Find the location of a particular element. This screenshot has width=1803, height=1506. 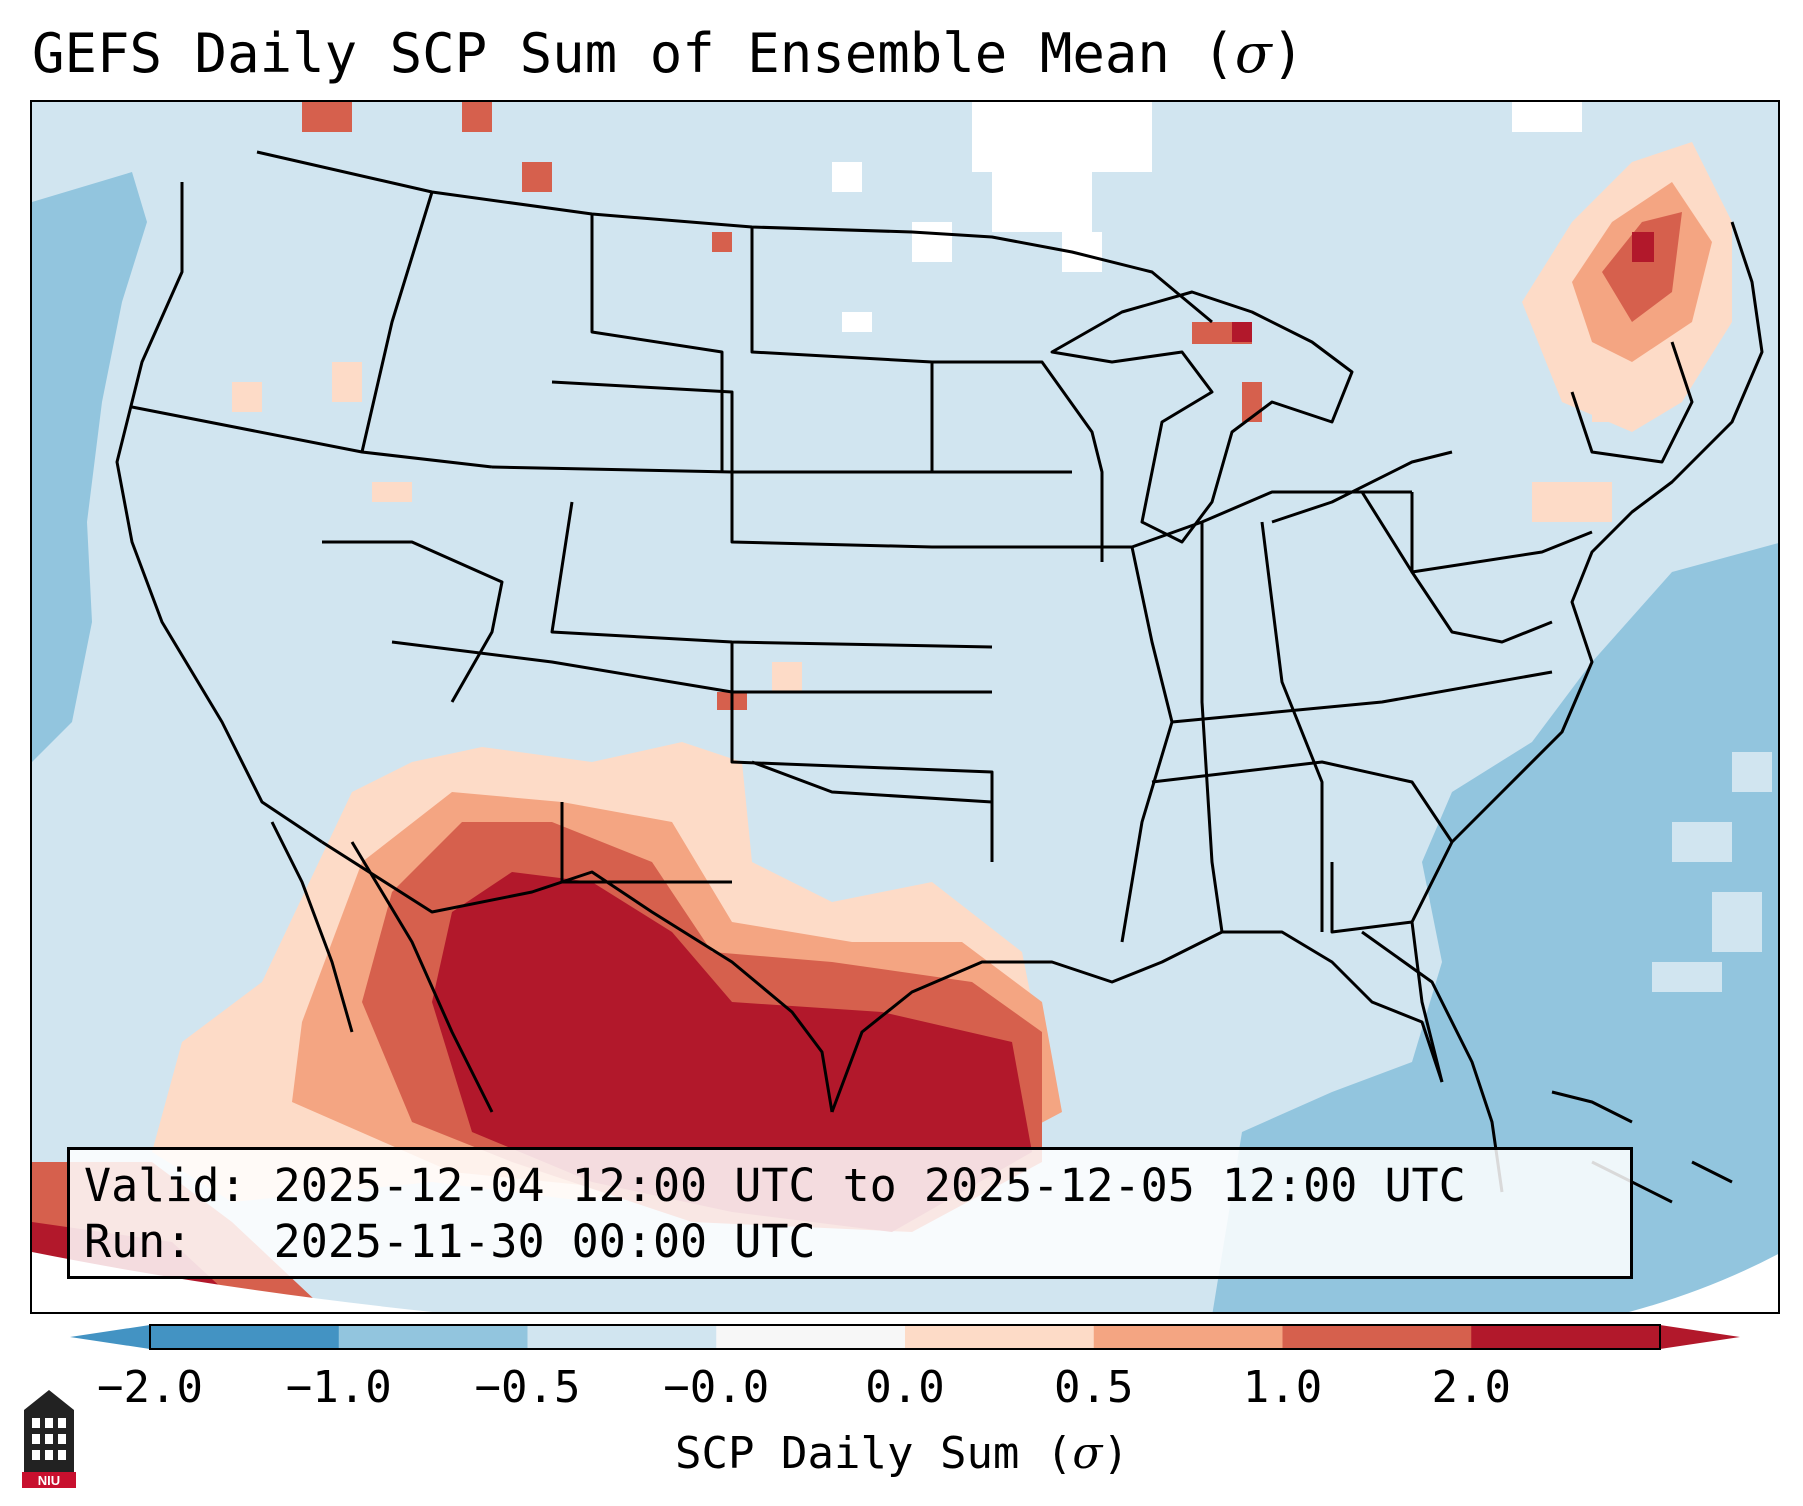

great-lakes is located at coordinates (1202, 417).